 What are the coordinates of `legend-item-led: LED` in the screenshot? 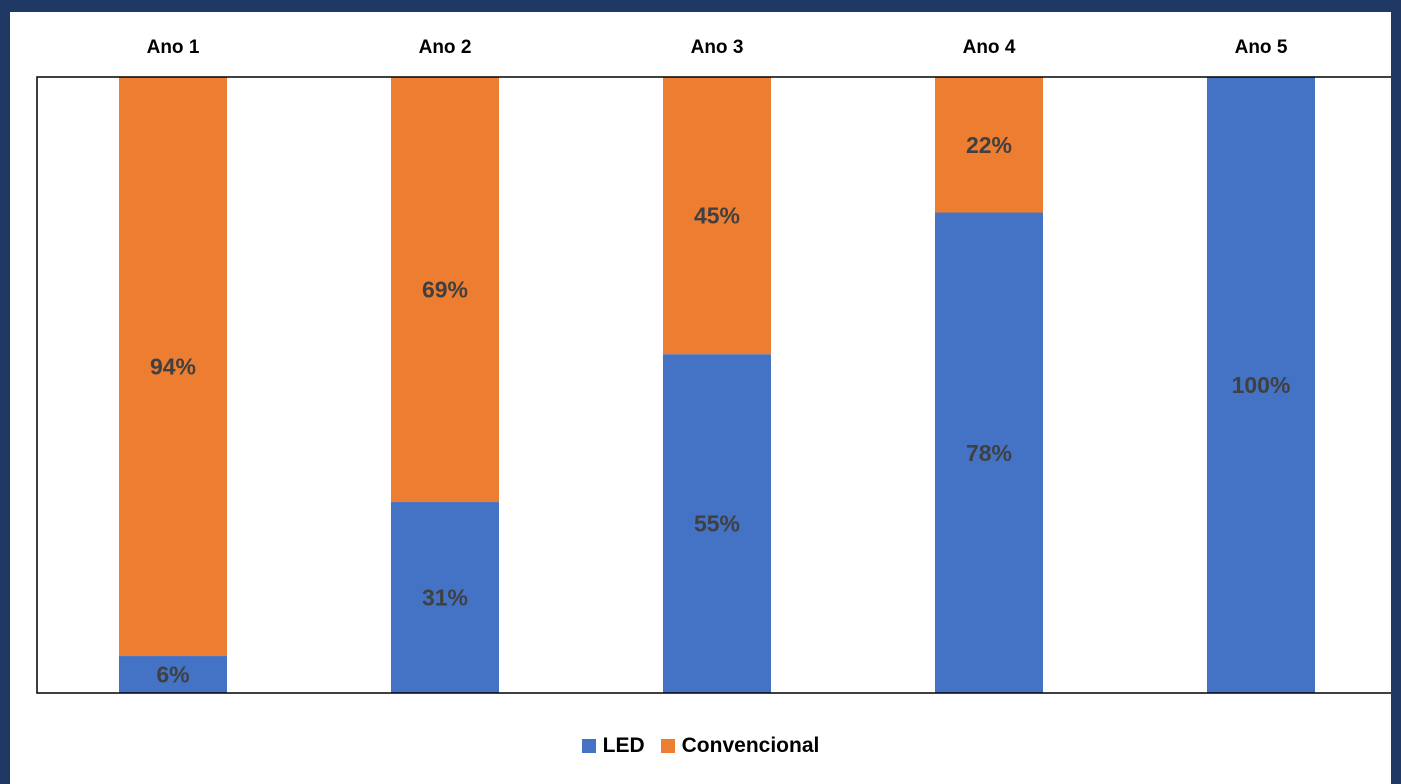 It's located at (613, 746).